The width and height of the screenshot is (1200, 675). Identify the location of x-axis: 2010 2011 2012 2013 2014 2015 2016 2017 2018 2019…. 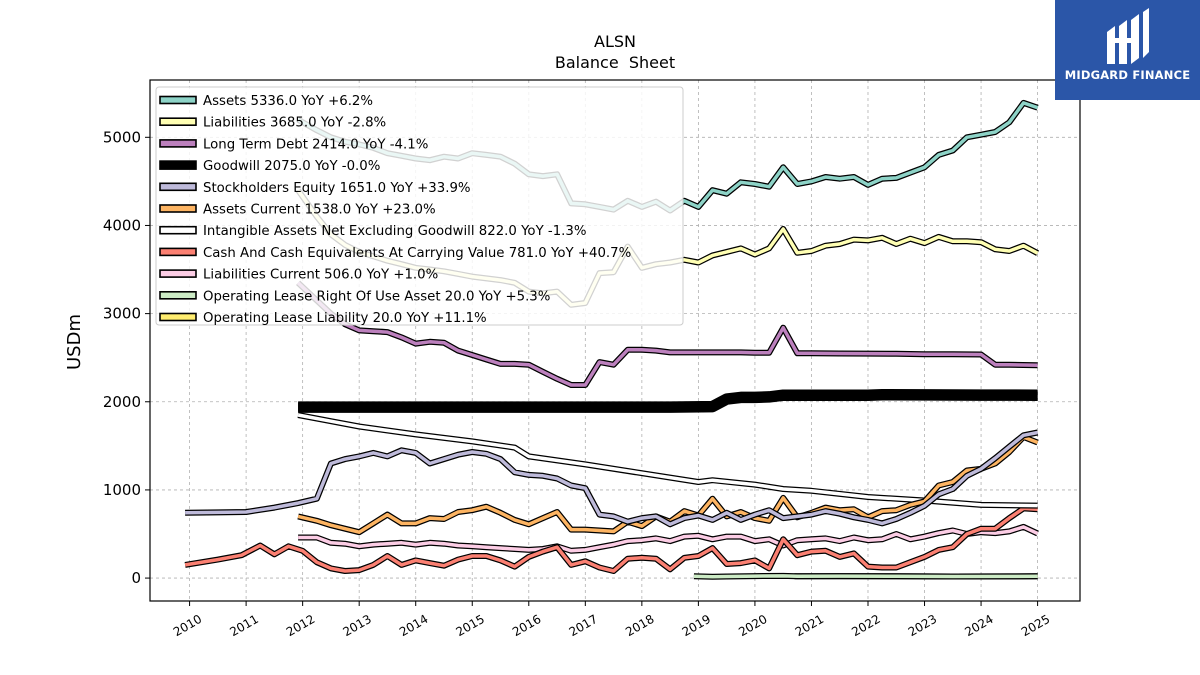
(611, 620).